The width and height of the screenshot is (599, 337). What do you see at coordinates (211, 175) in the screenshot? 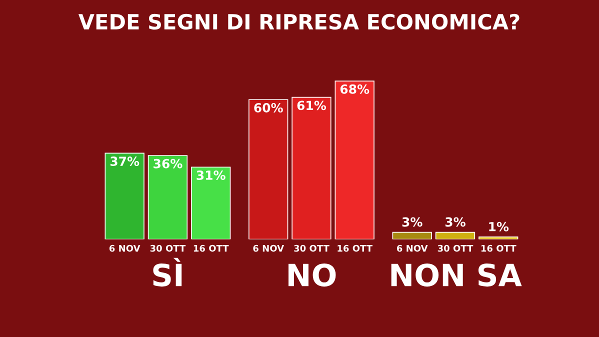
I see `data-label: 31%` at bounding box center [211, 175].